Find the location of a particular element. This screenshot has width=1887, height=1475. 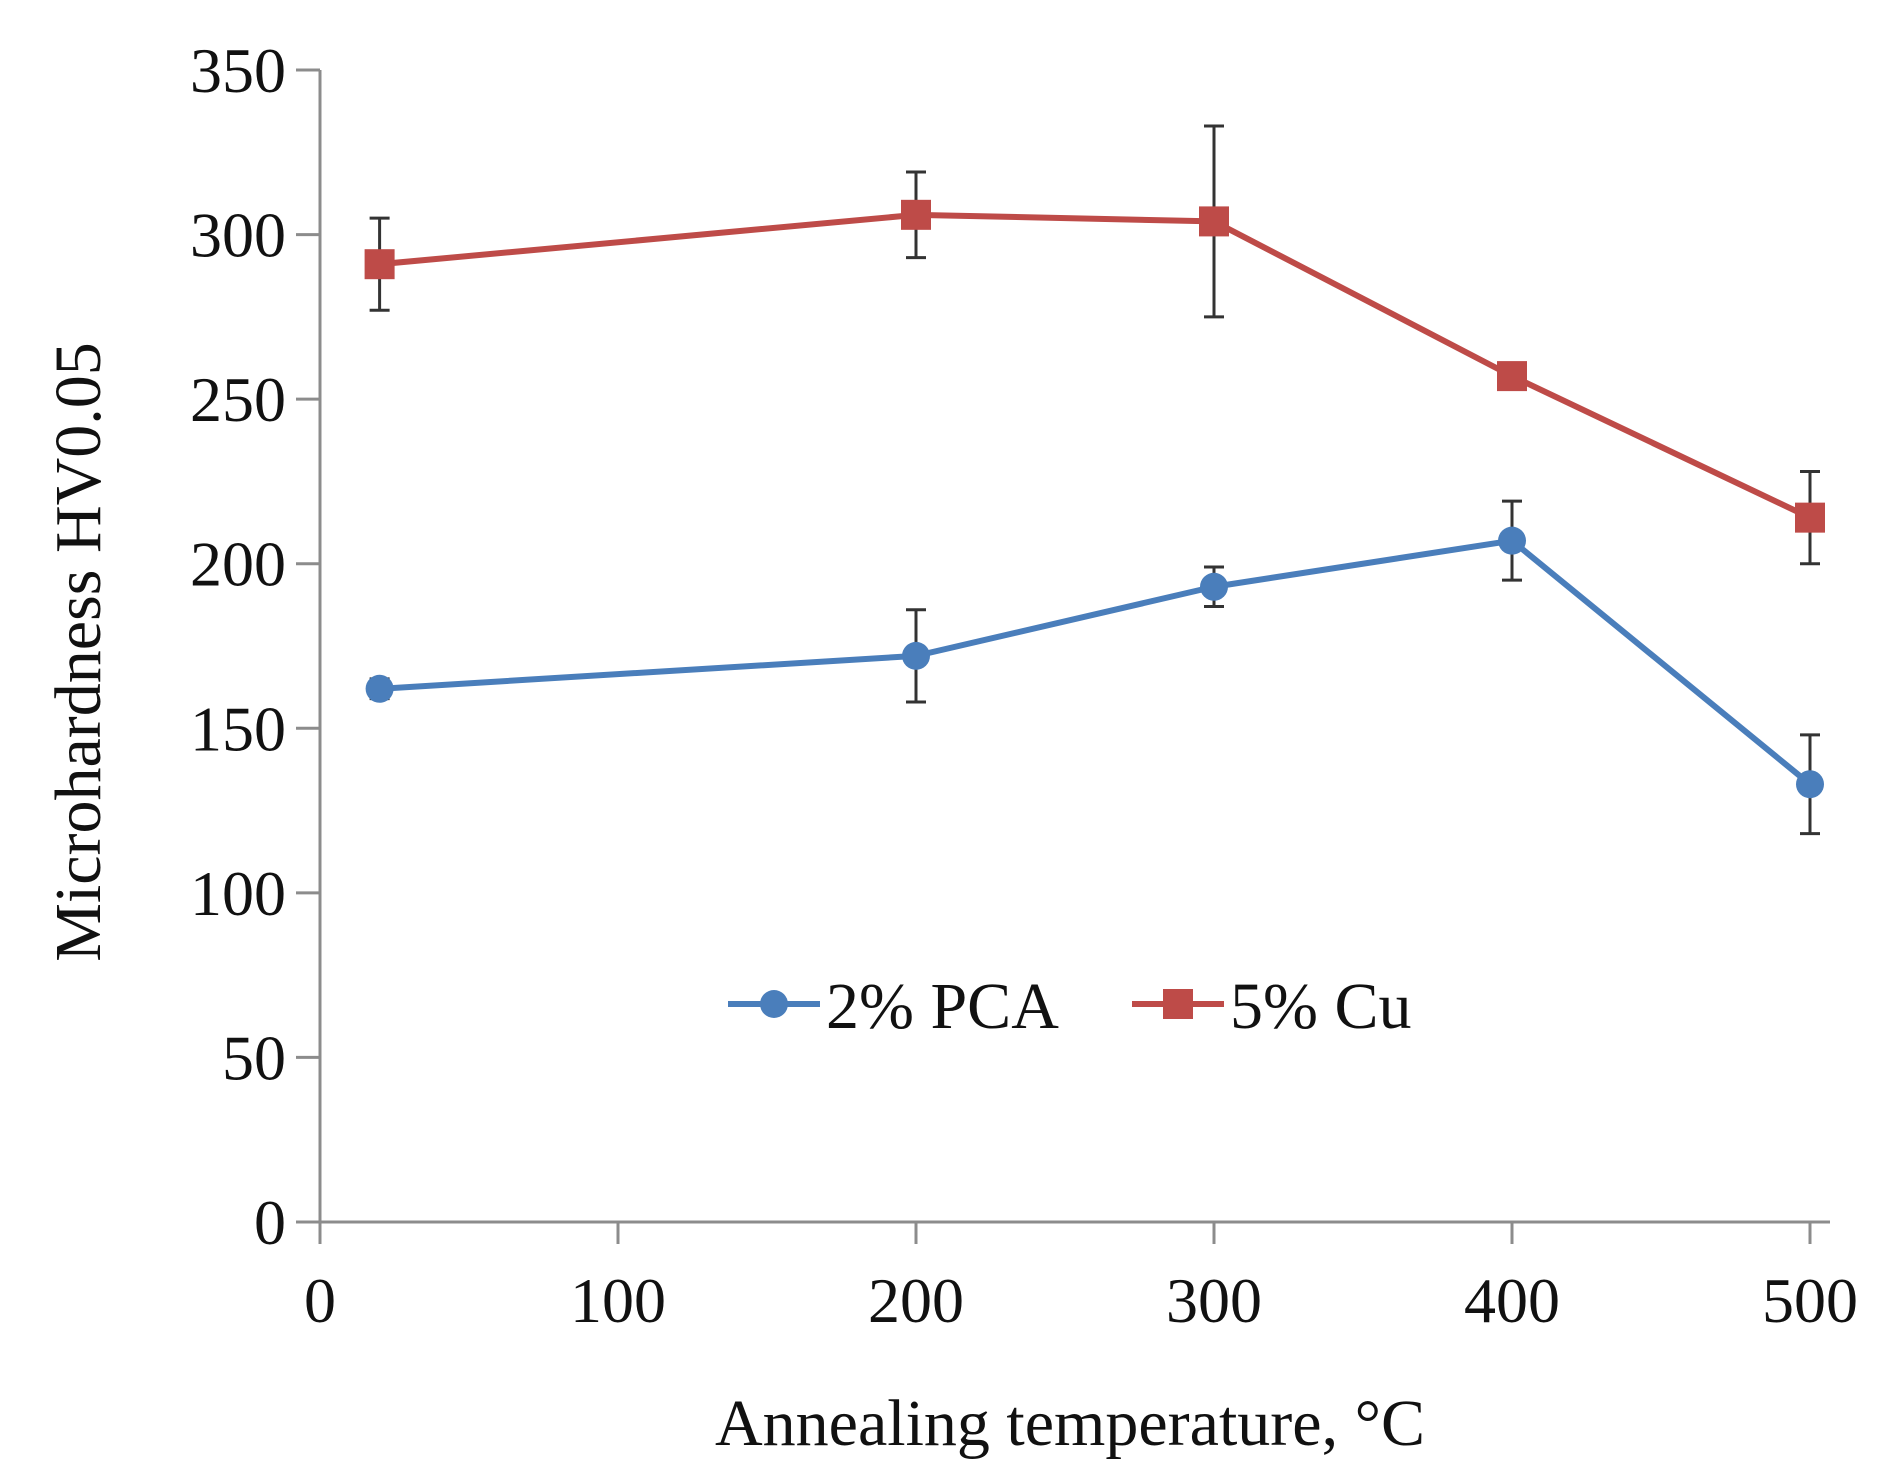

y-ticks: 0 50 100 150 200 250 300 350 is located at coordinates (255, 646).